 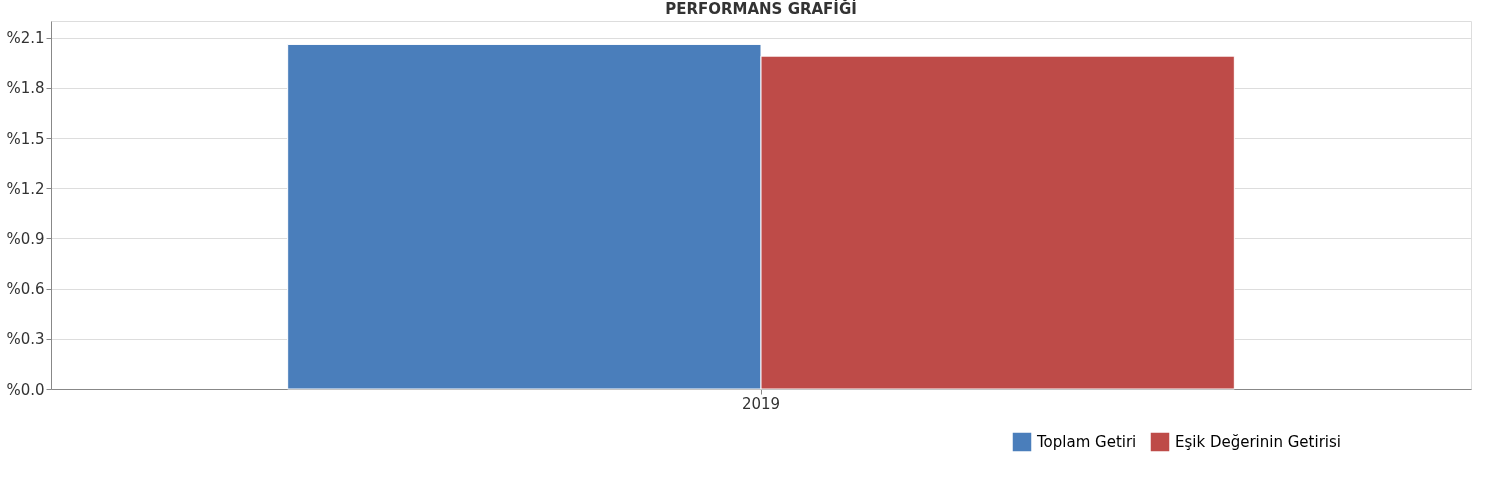 I want to click on y-tick-label: %0.3, so click(x=25, y=339).